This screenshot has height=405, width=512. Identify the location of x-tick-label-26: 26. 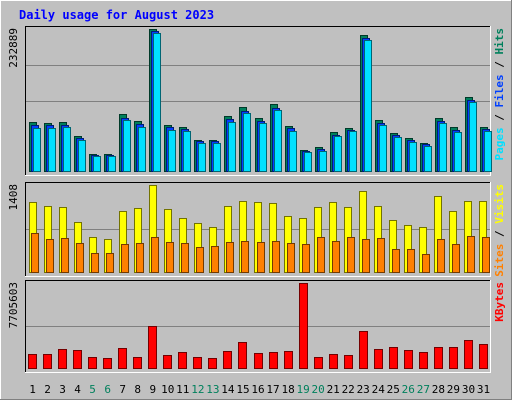
(408, 389).